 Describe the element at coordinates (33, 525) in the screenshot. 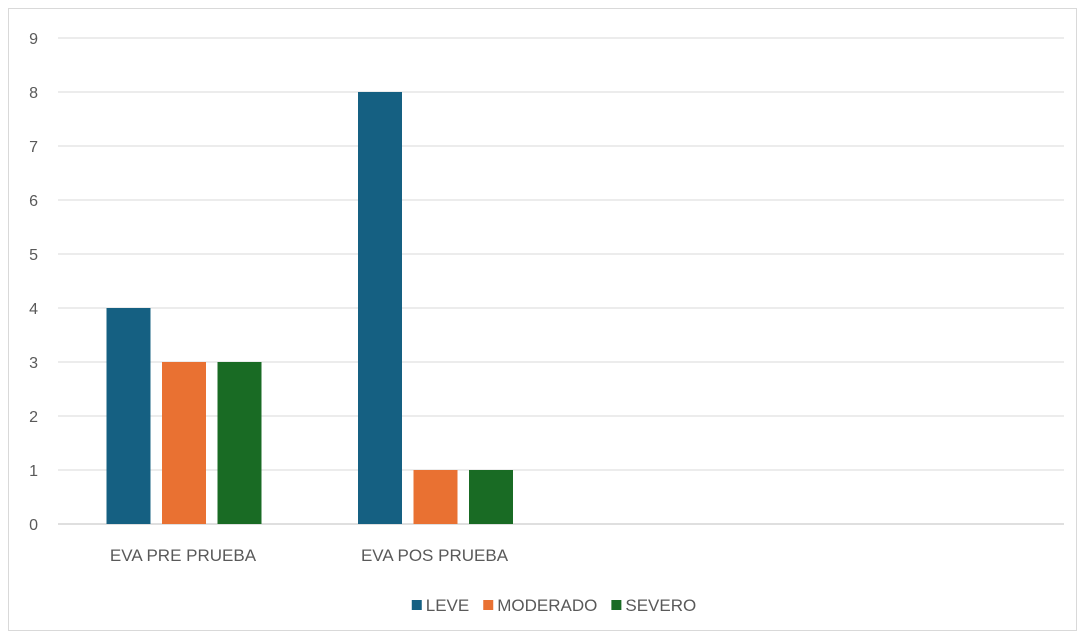

I see `y-tick-label-0: 0` at that location.